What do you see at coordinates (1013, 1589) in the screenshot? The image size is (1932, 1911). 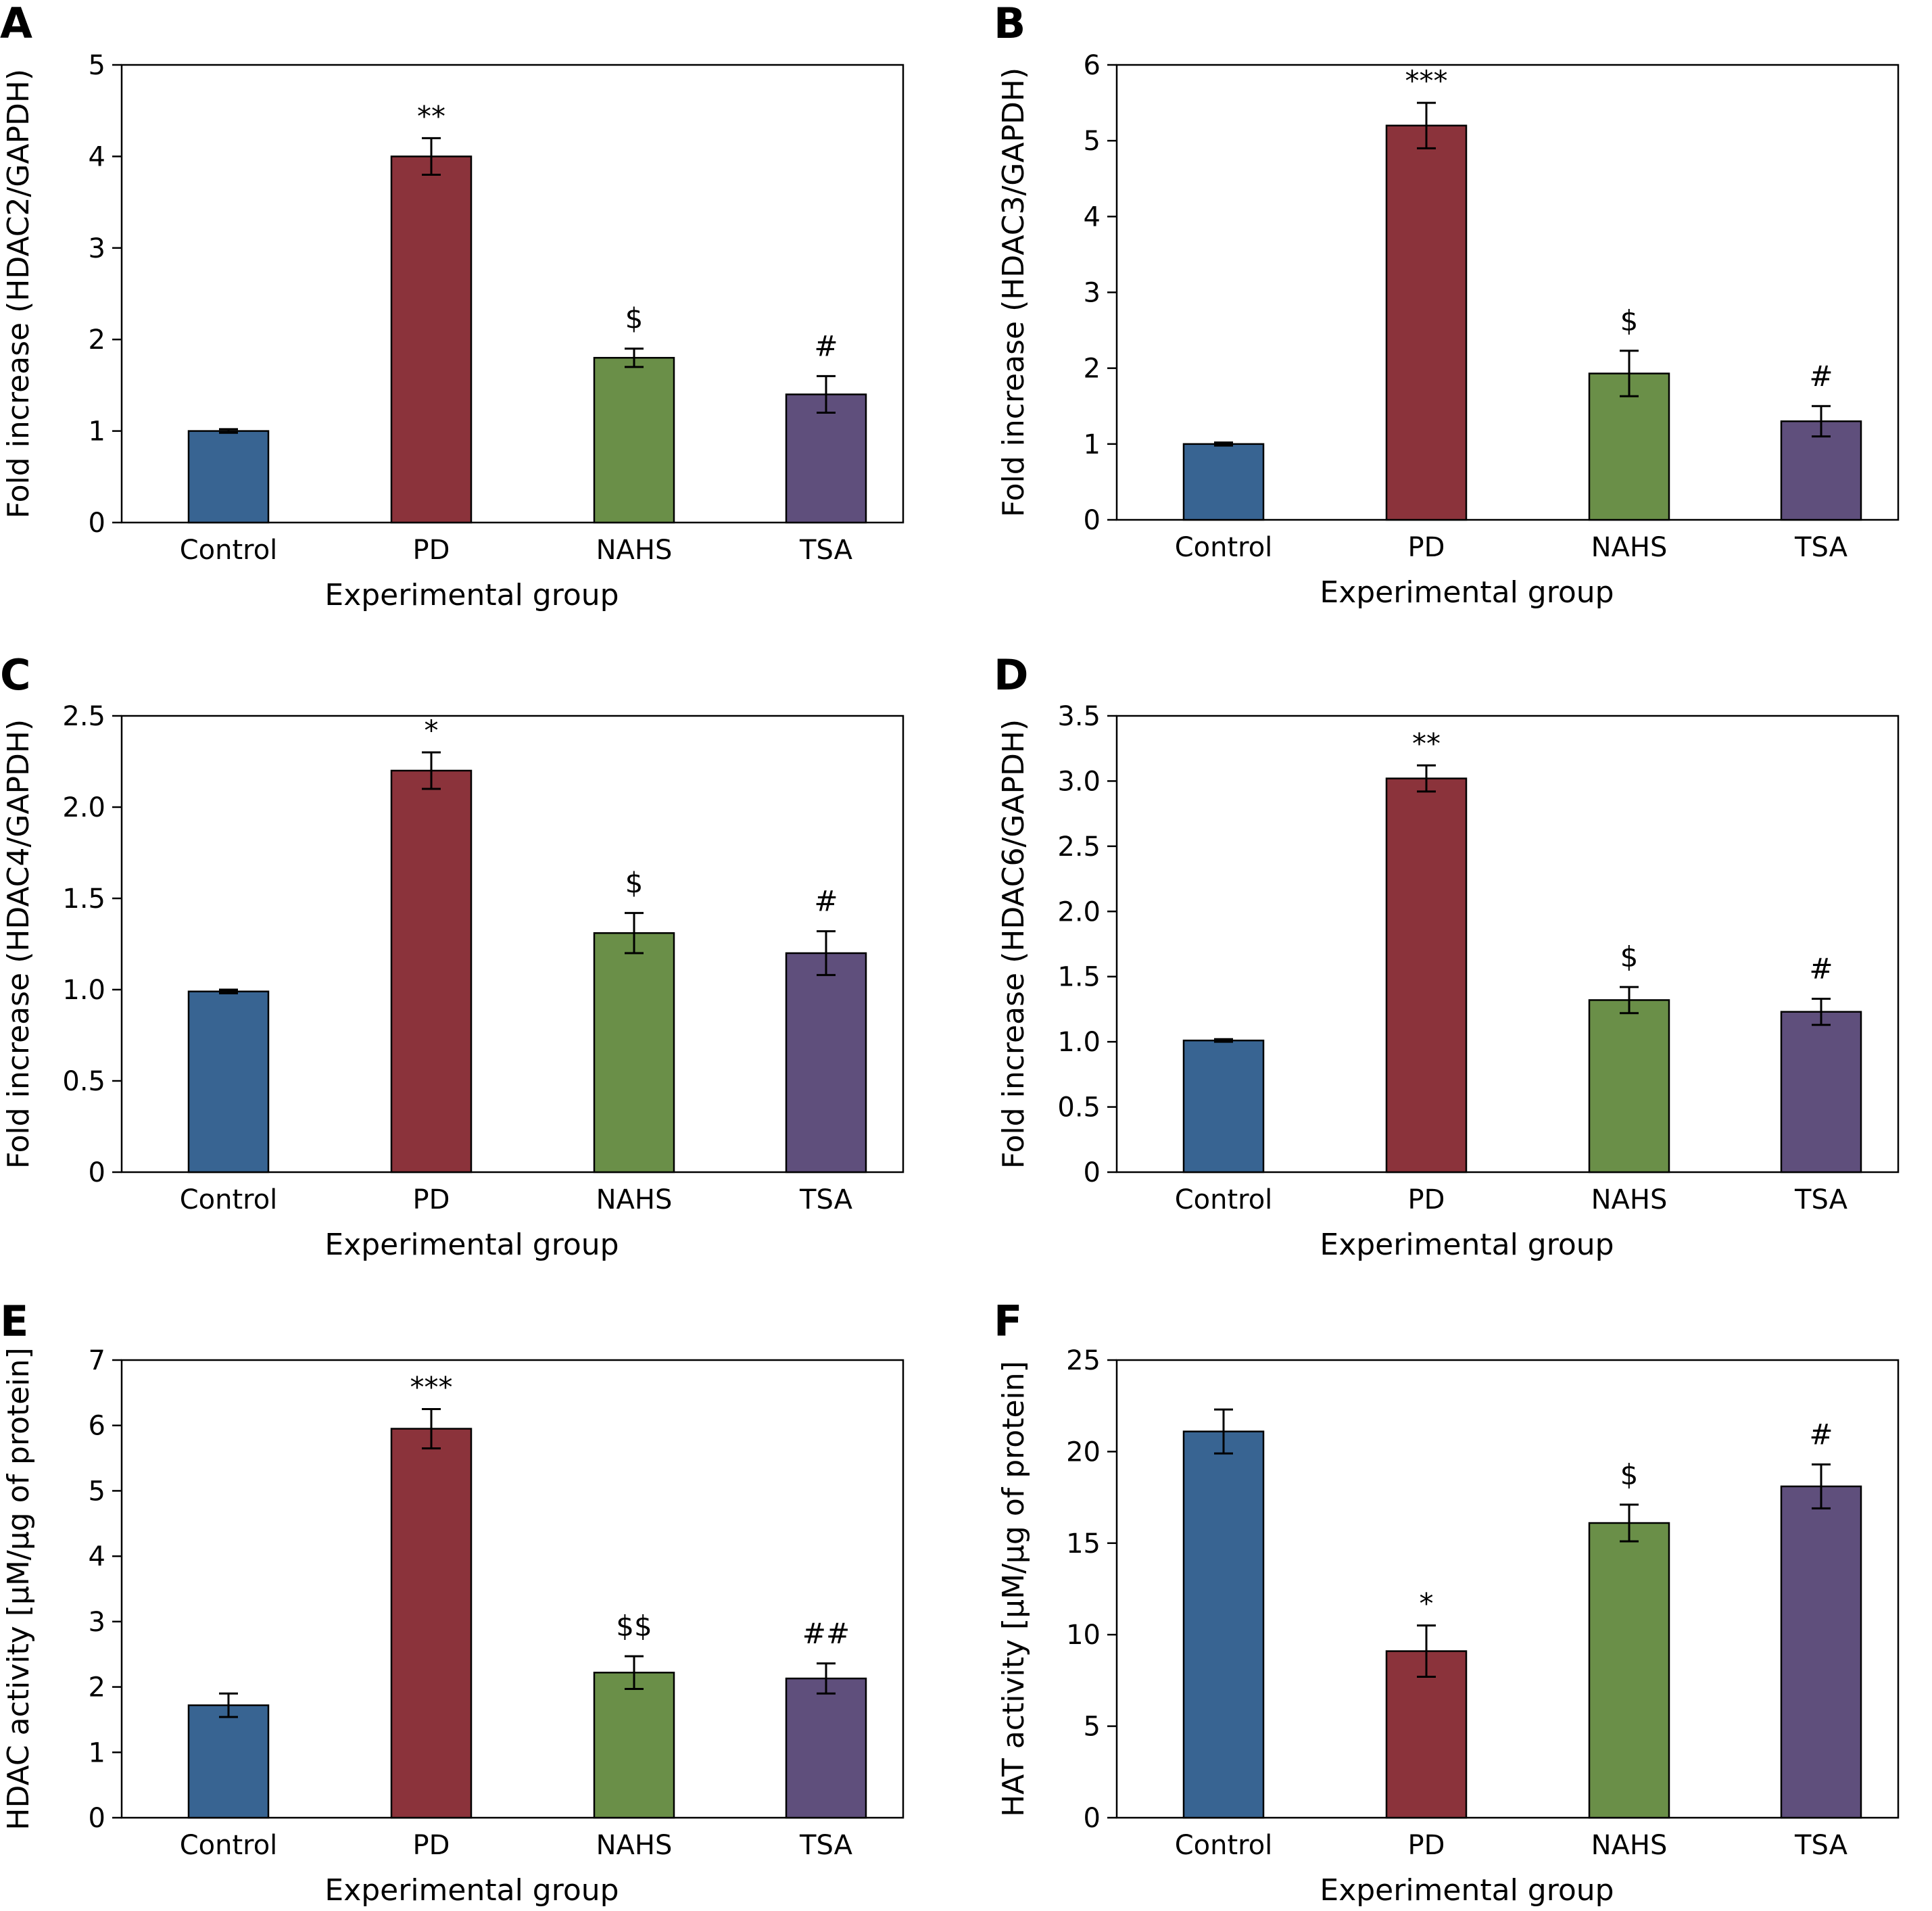 I see `y-axis-title: HAT activity [µM/µg of protein]` at bounding box center [1013, 1589].